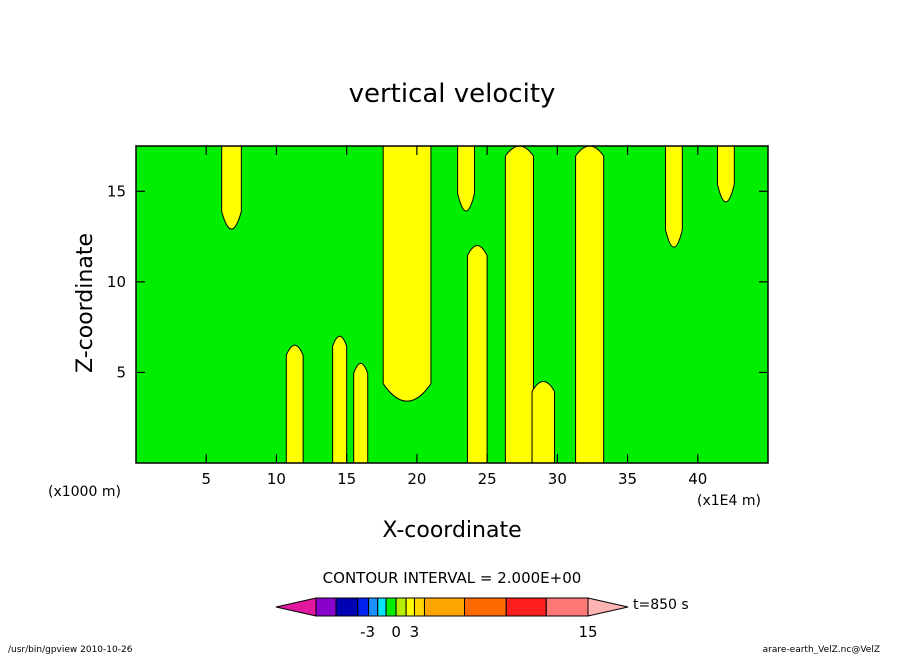 Image resolution: width=904 pixels, height=654 pixels. Describe the element at coordinates (70, 649) in the screenshot. I see `footer-left: /usr/bin/gpview 2010-10-26` at that location.